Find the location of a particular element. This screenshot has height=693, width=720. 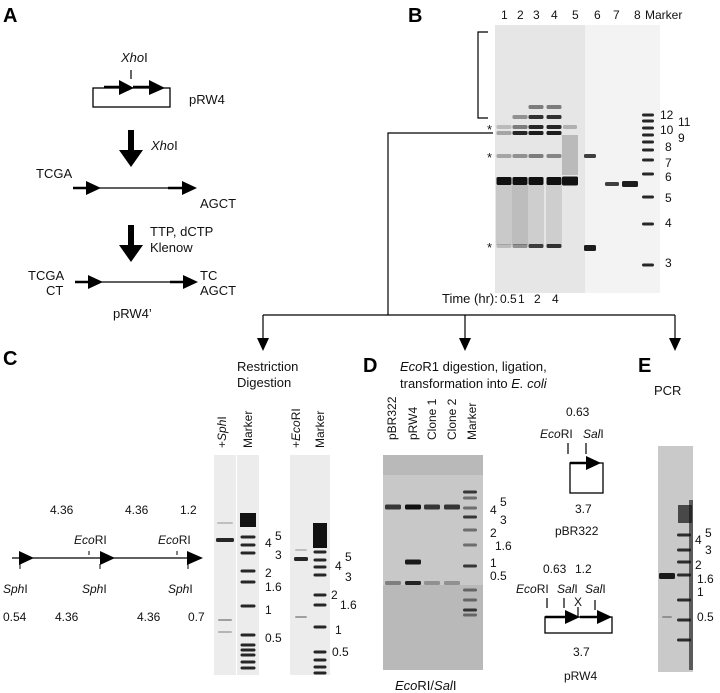

size-label: 7 is located at coordinates (668, 163).